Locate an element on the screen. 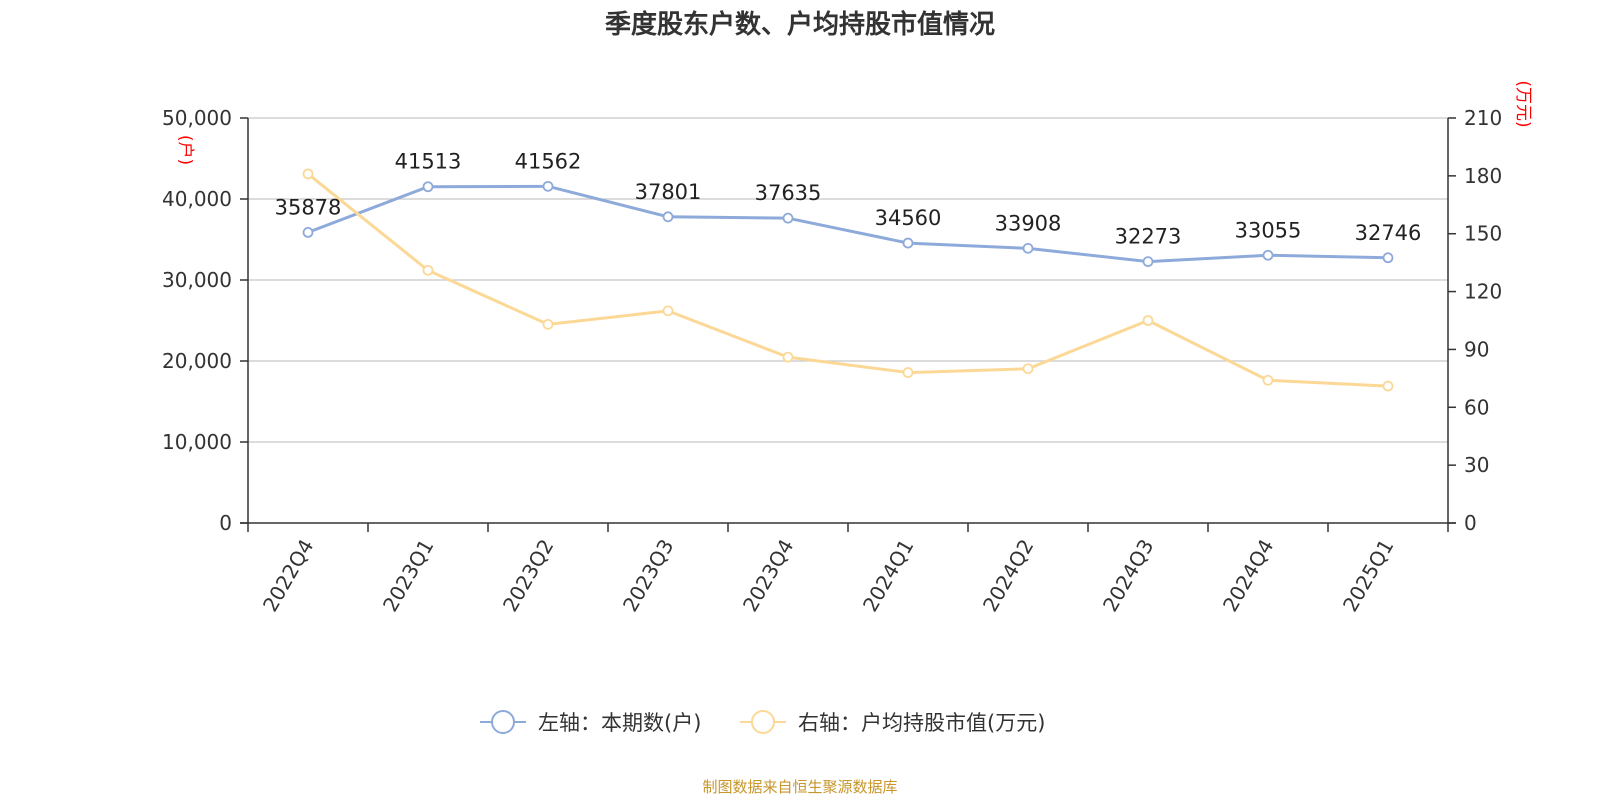 Image resolution: width=1600 pixels, height=800 pixels. left-tick-label: 20,000 is located at coordinates (197, 361).